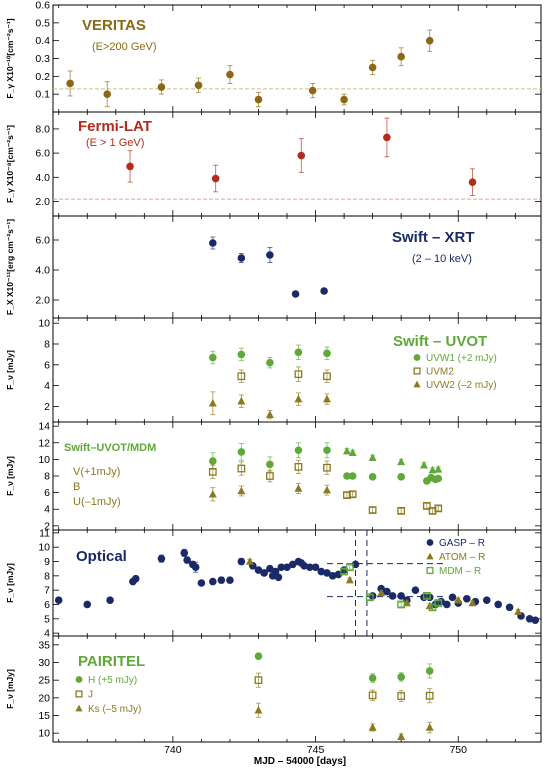 The image size is (547, 772). I want to click on y-tick-label: 25, so click(44, 681).